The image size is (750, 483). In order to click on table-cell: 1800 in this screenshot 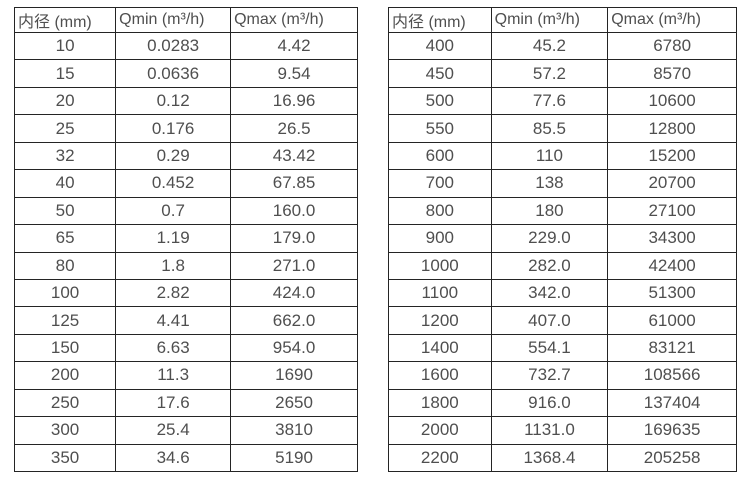, I will do `click(440, 403)`.